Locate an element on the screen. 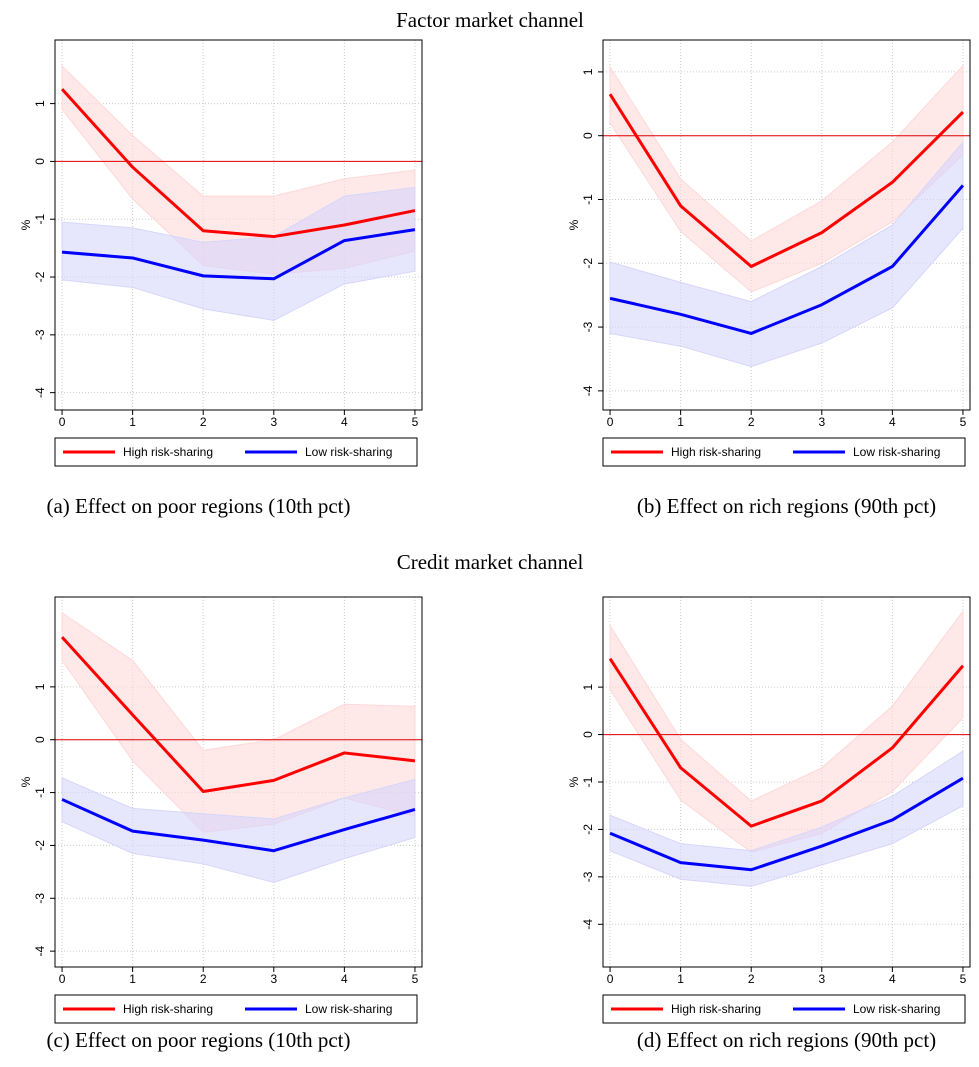 The width and height of the screenshot is (979, 1067). section-heading: Factor market channel is located at coordinates (490, 20).